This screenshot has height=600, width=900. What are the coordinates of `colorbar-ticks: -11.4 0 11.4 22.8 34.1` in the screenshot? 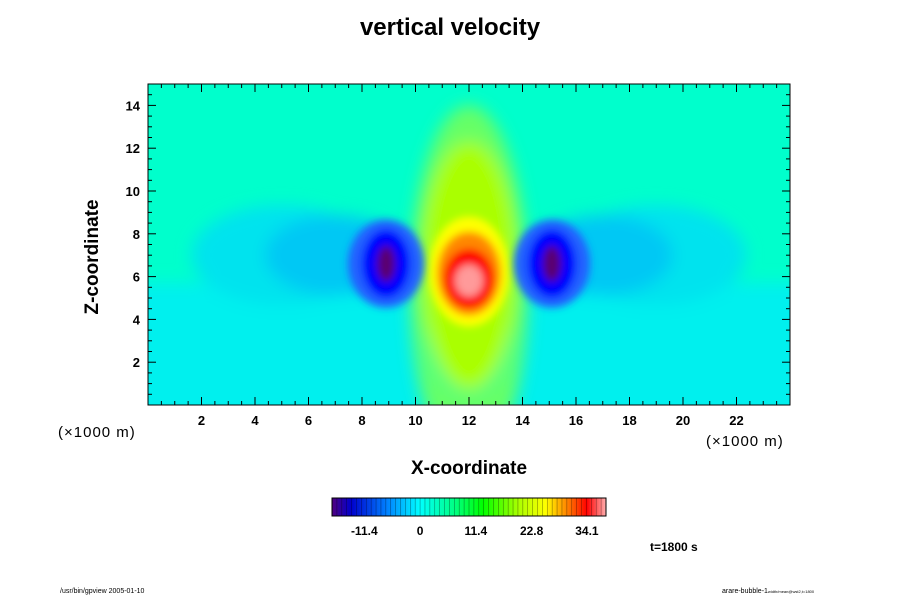 It's located at (475, 531).